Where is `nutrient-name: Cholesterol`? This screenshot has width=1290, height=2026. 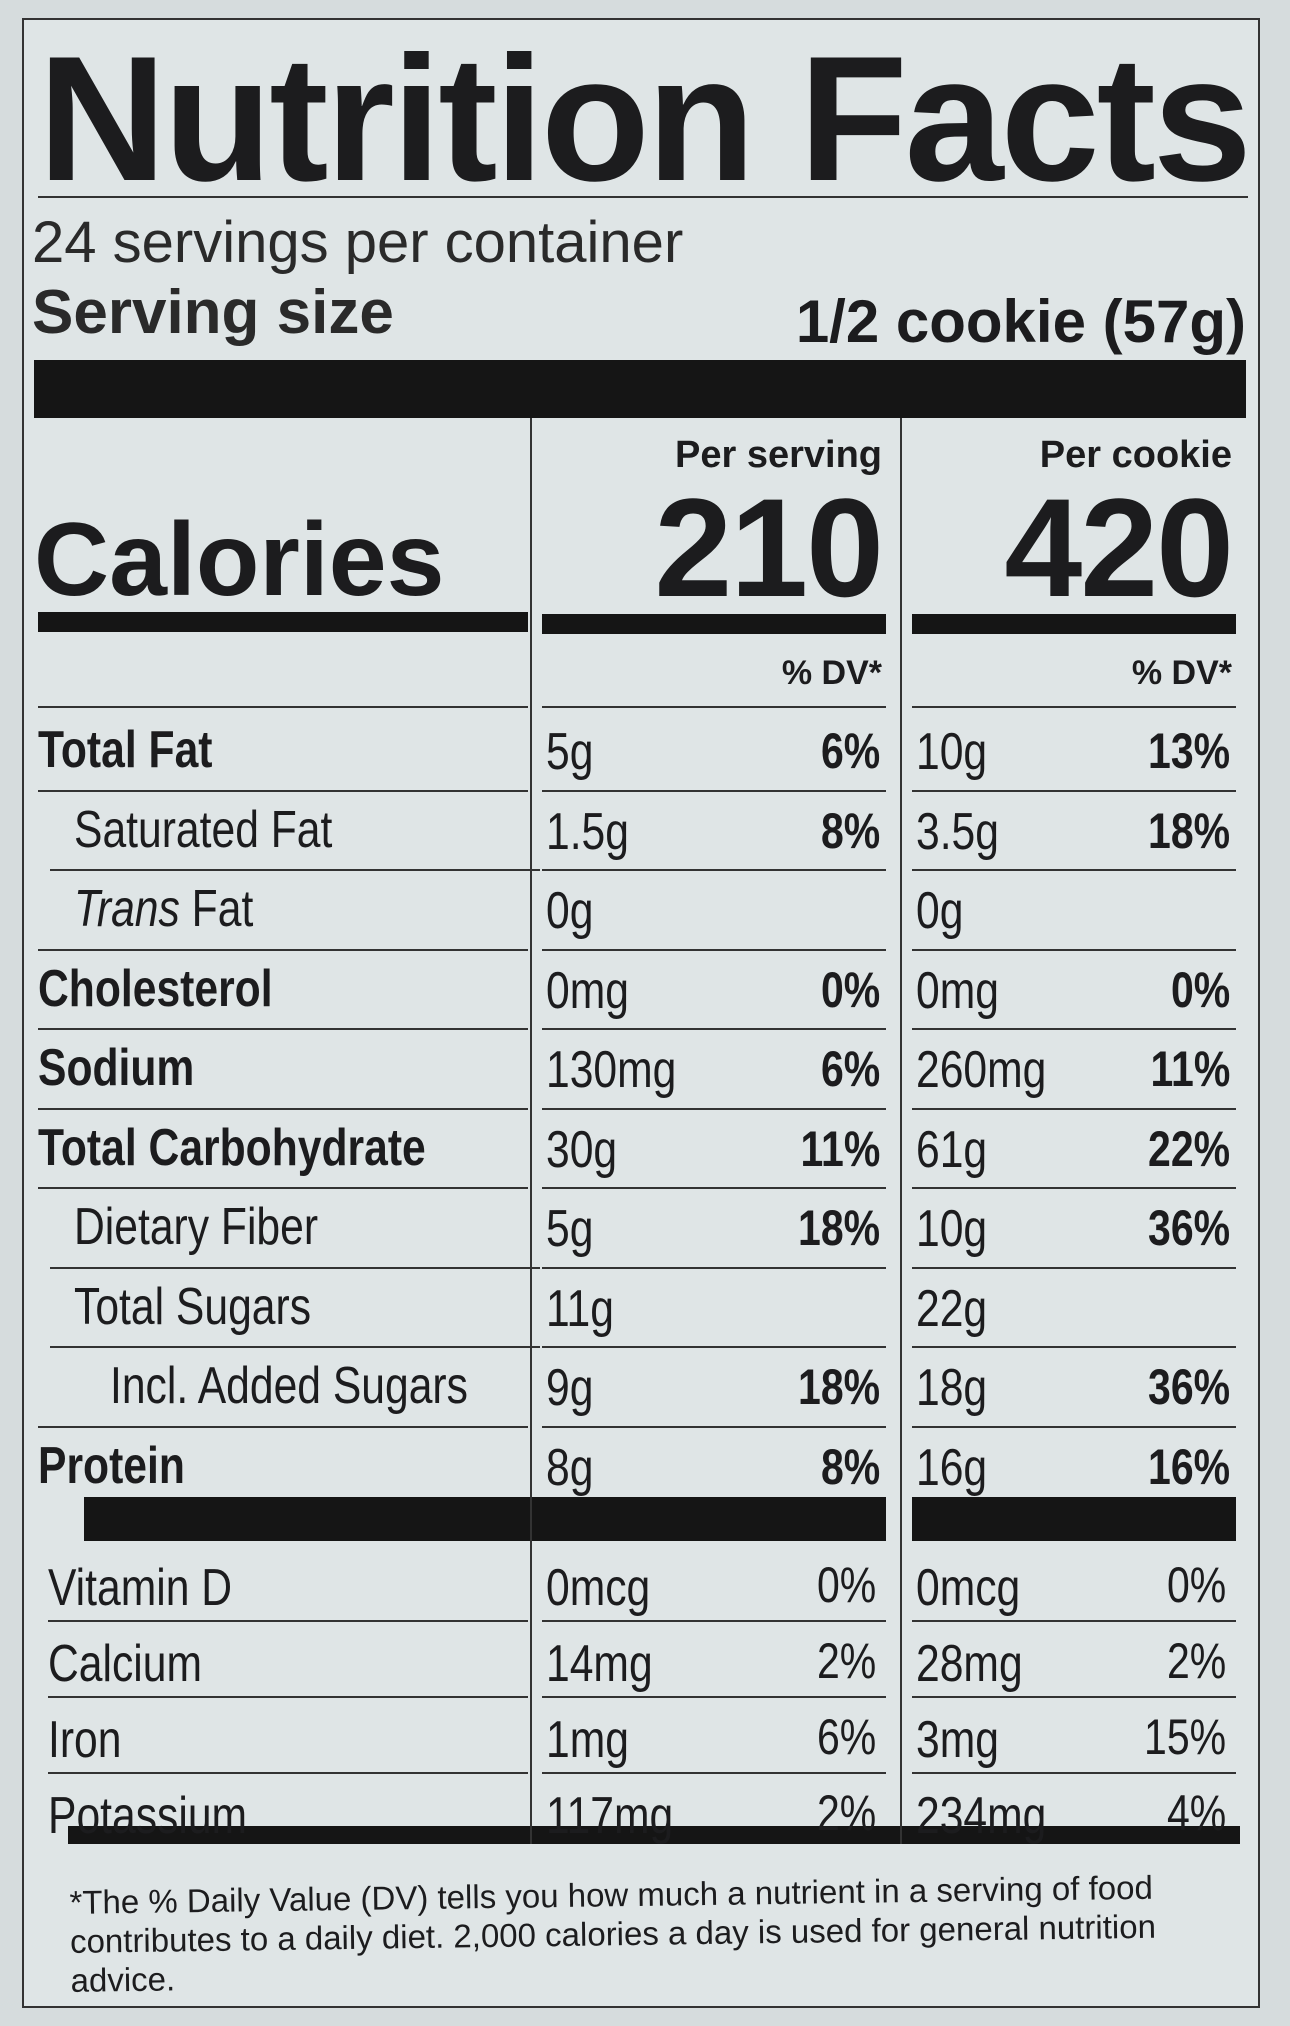
nutrient-name: Cholesterol is located at coordinates (155, 988).